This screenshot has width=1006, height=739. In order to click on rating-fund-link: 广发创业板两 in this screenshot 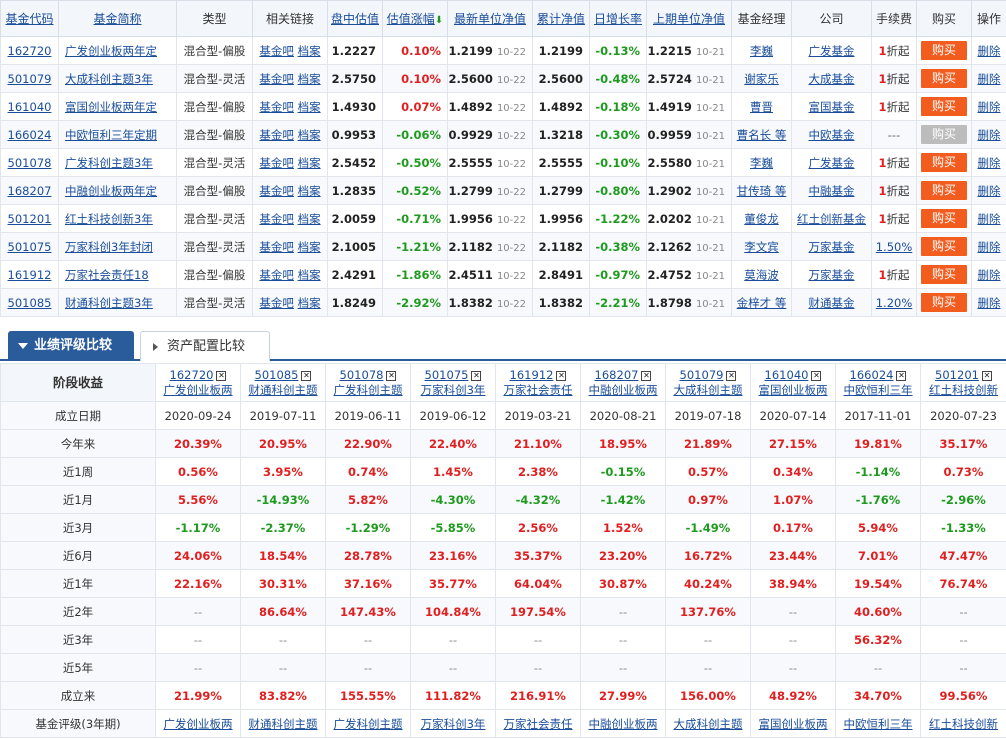, I will do `click(198, 723)`.